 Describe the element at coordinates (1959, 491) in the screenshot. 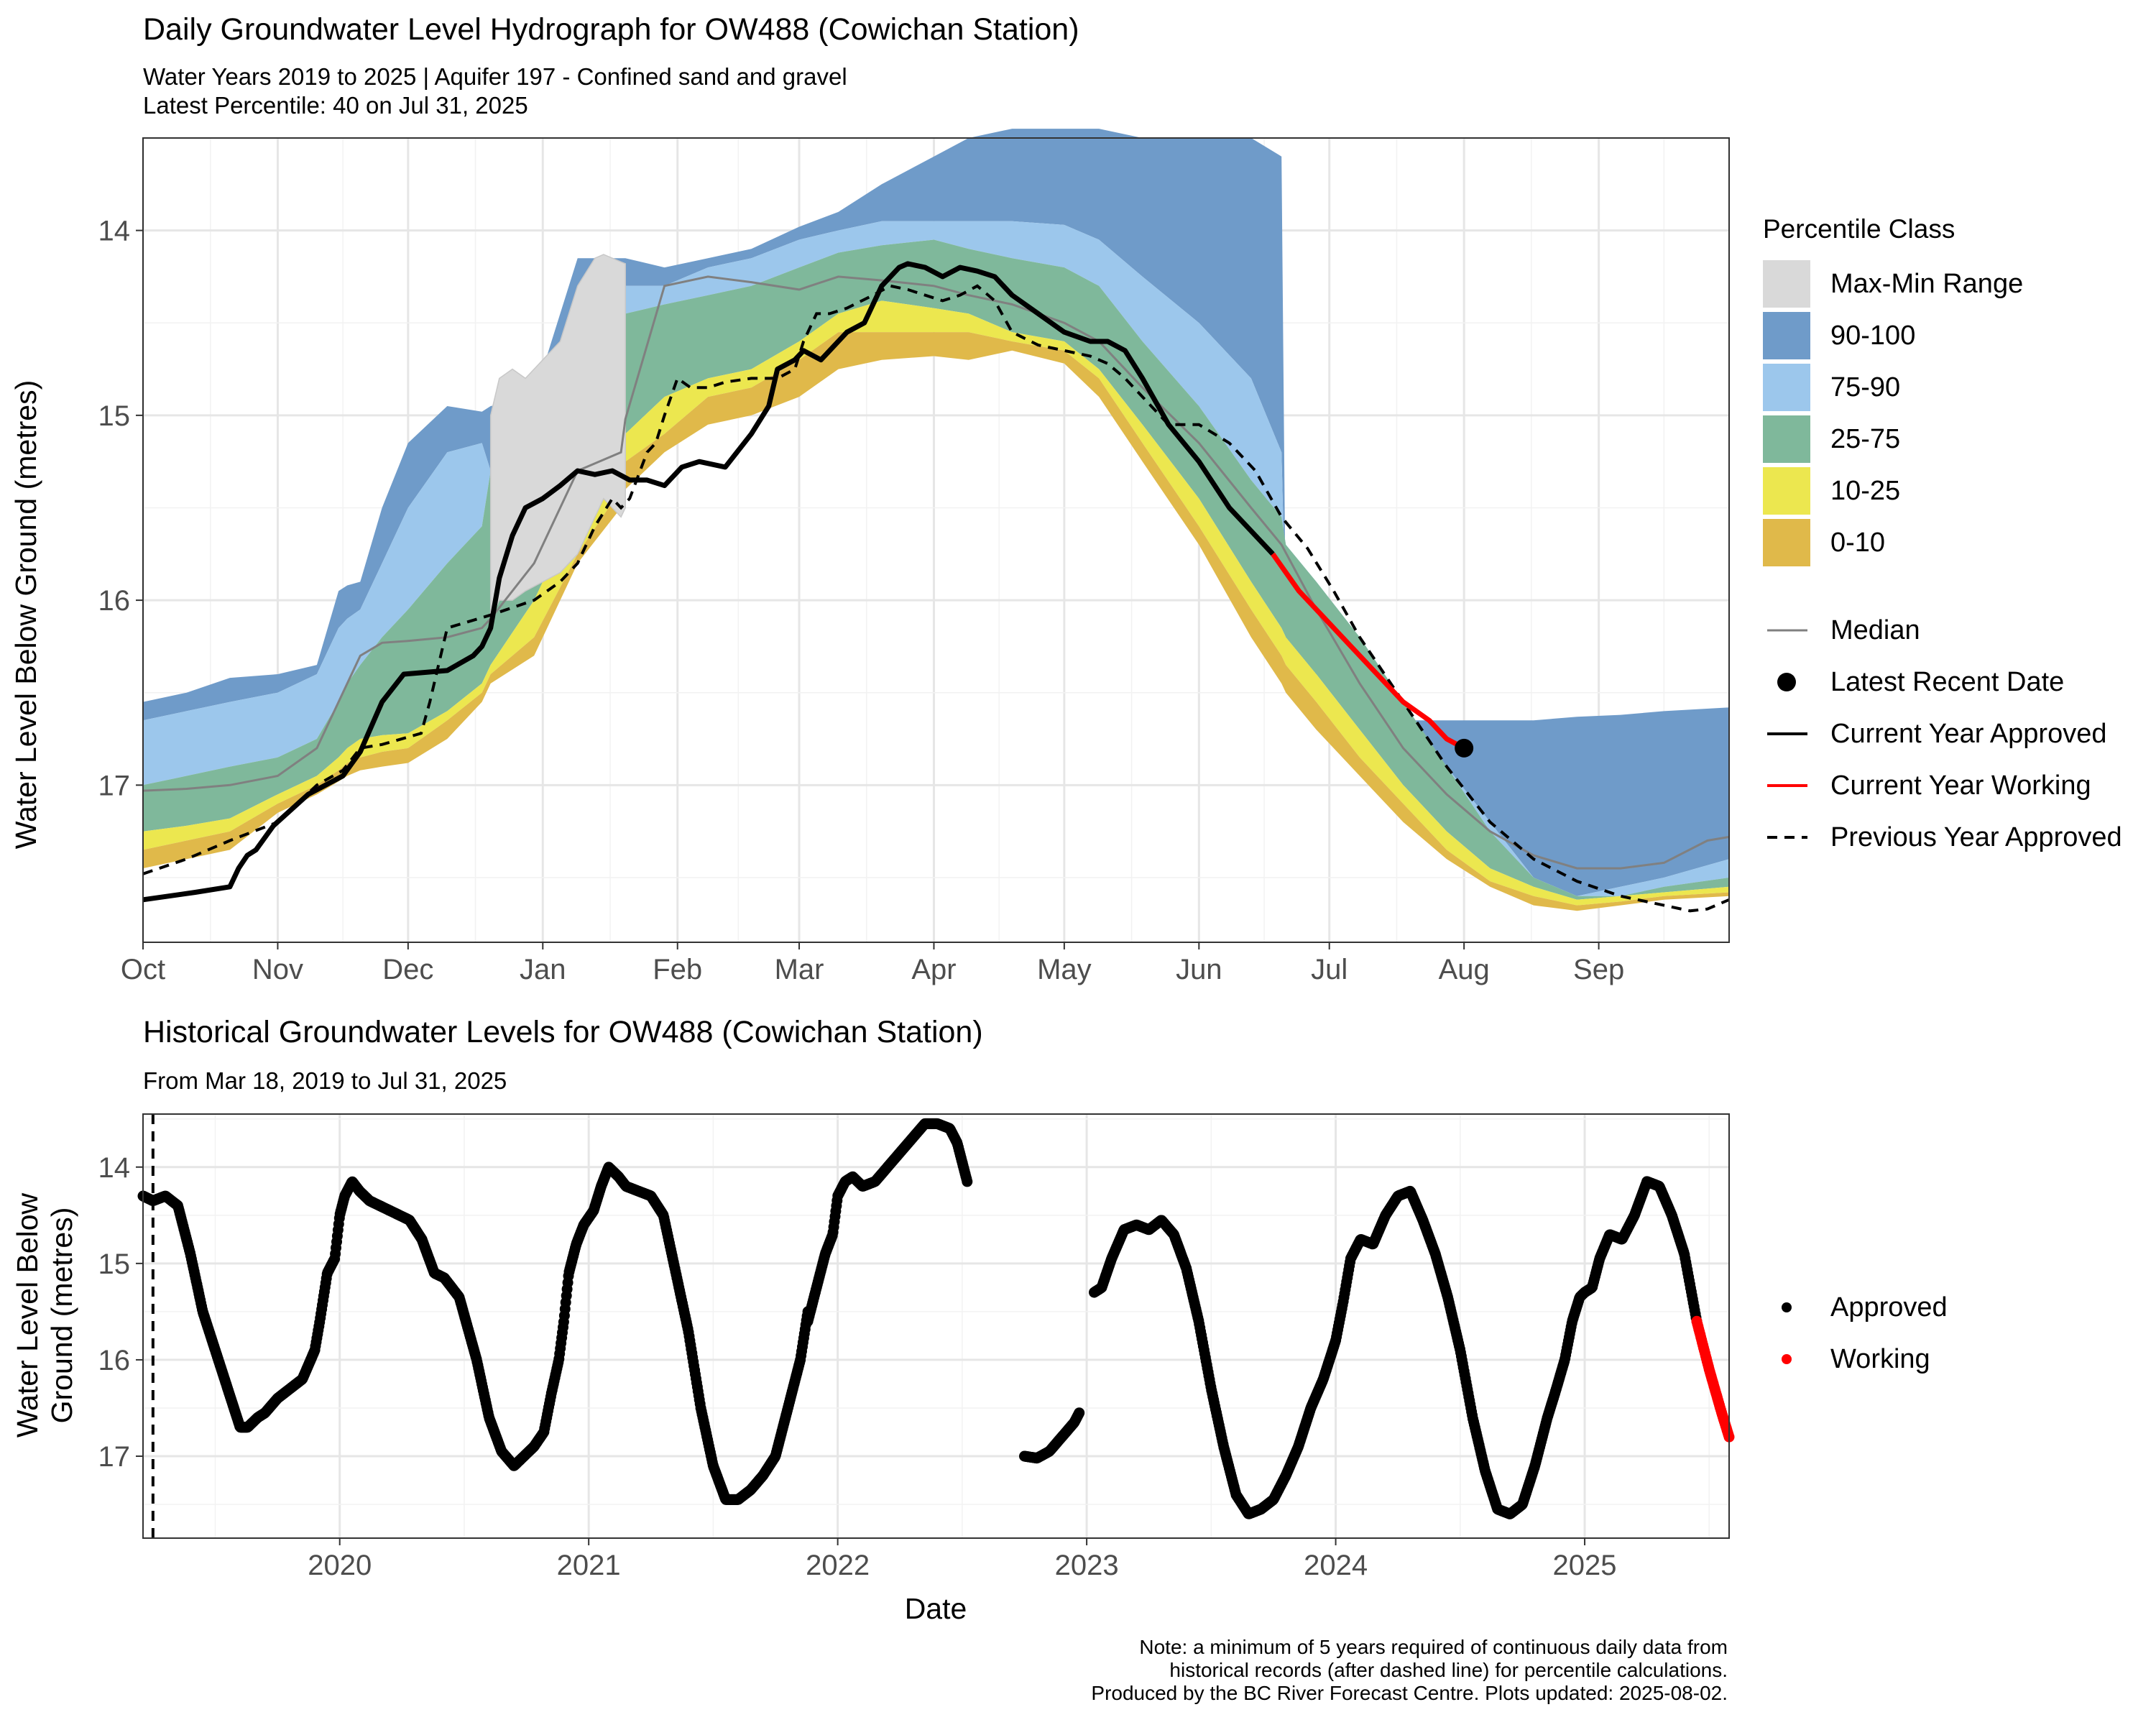

I see `legend-item-10-25: 10-25` at that location.